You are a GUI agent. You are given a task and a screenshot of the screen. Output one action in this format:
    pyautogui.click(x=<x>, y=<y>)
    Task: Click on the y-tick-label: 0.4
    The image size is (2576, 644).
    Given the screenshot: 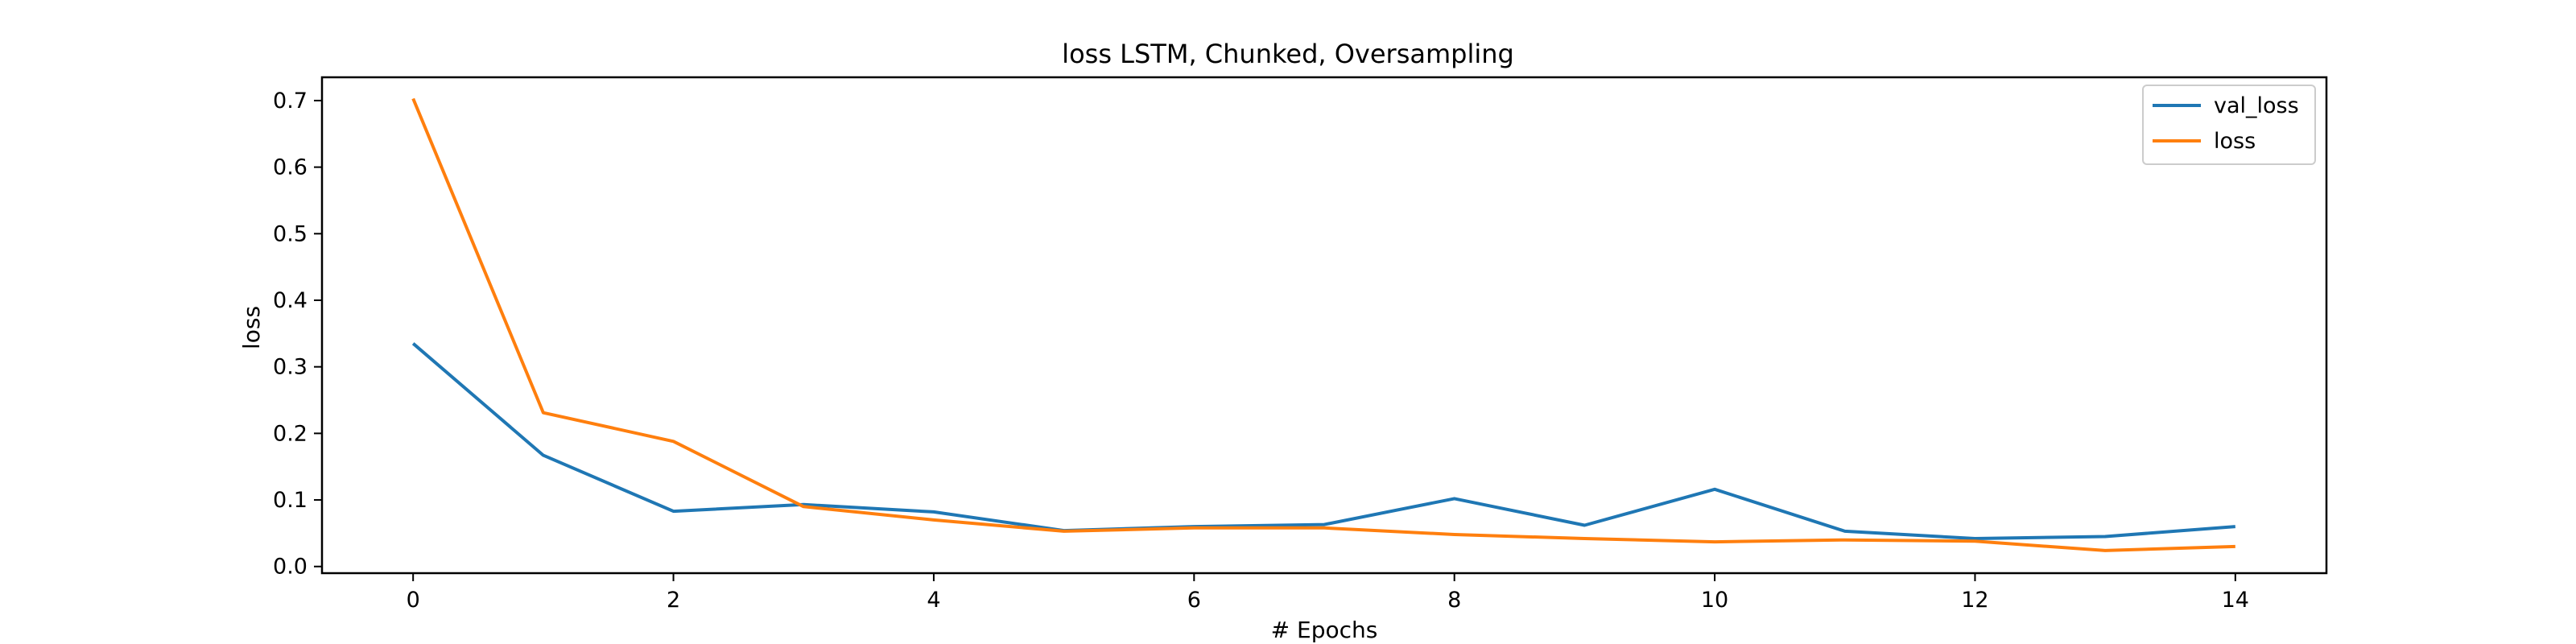 What is the action you would take?
    pyautogui.click(x=290, y=300)
    